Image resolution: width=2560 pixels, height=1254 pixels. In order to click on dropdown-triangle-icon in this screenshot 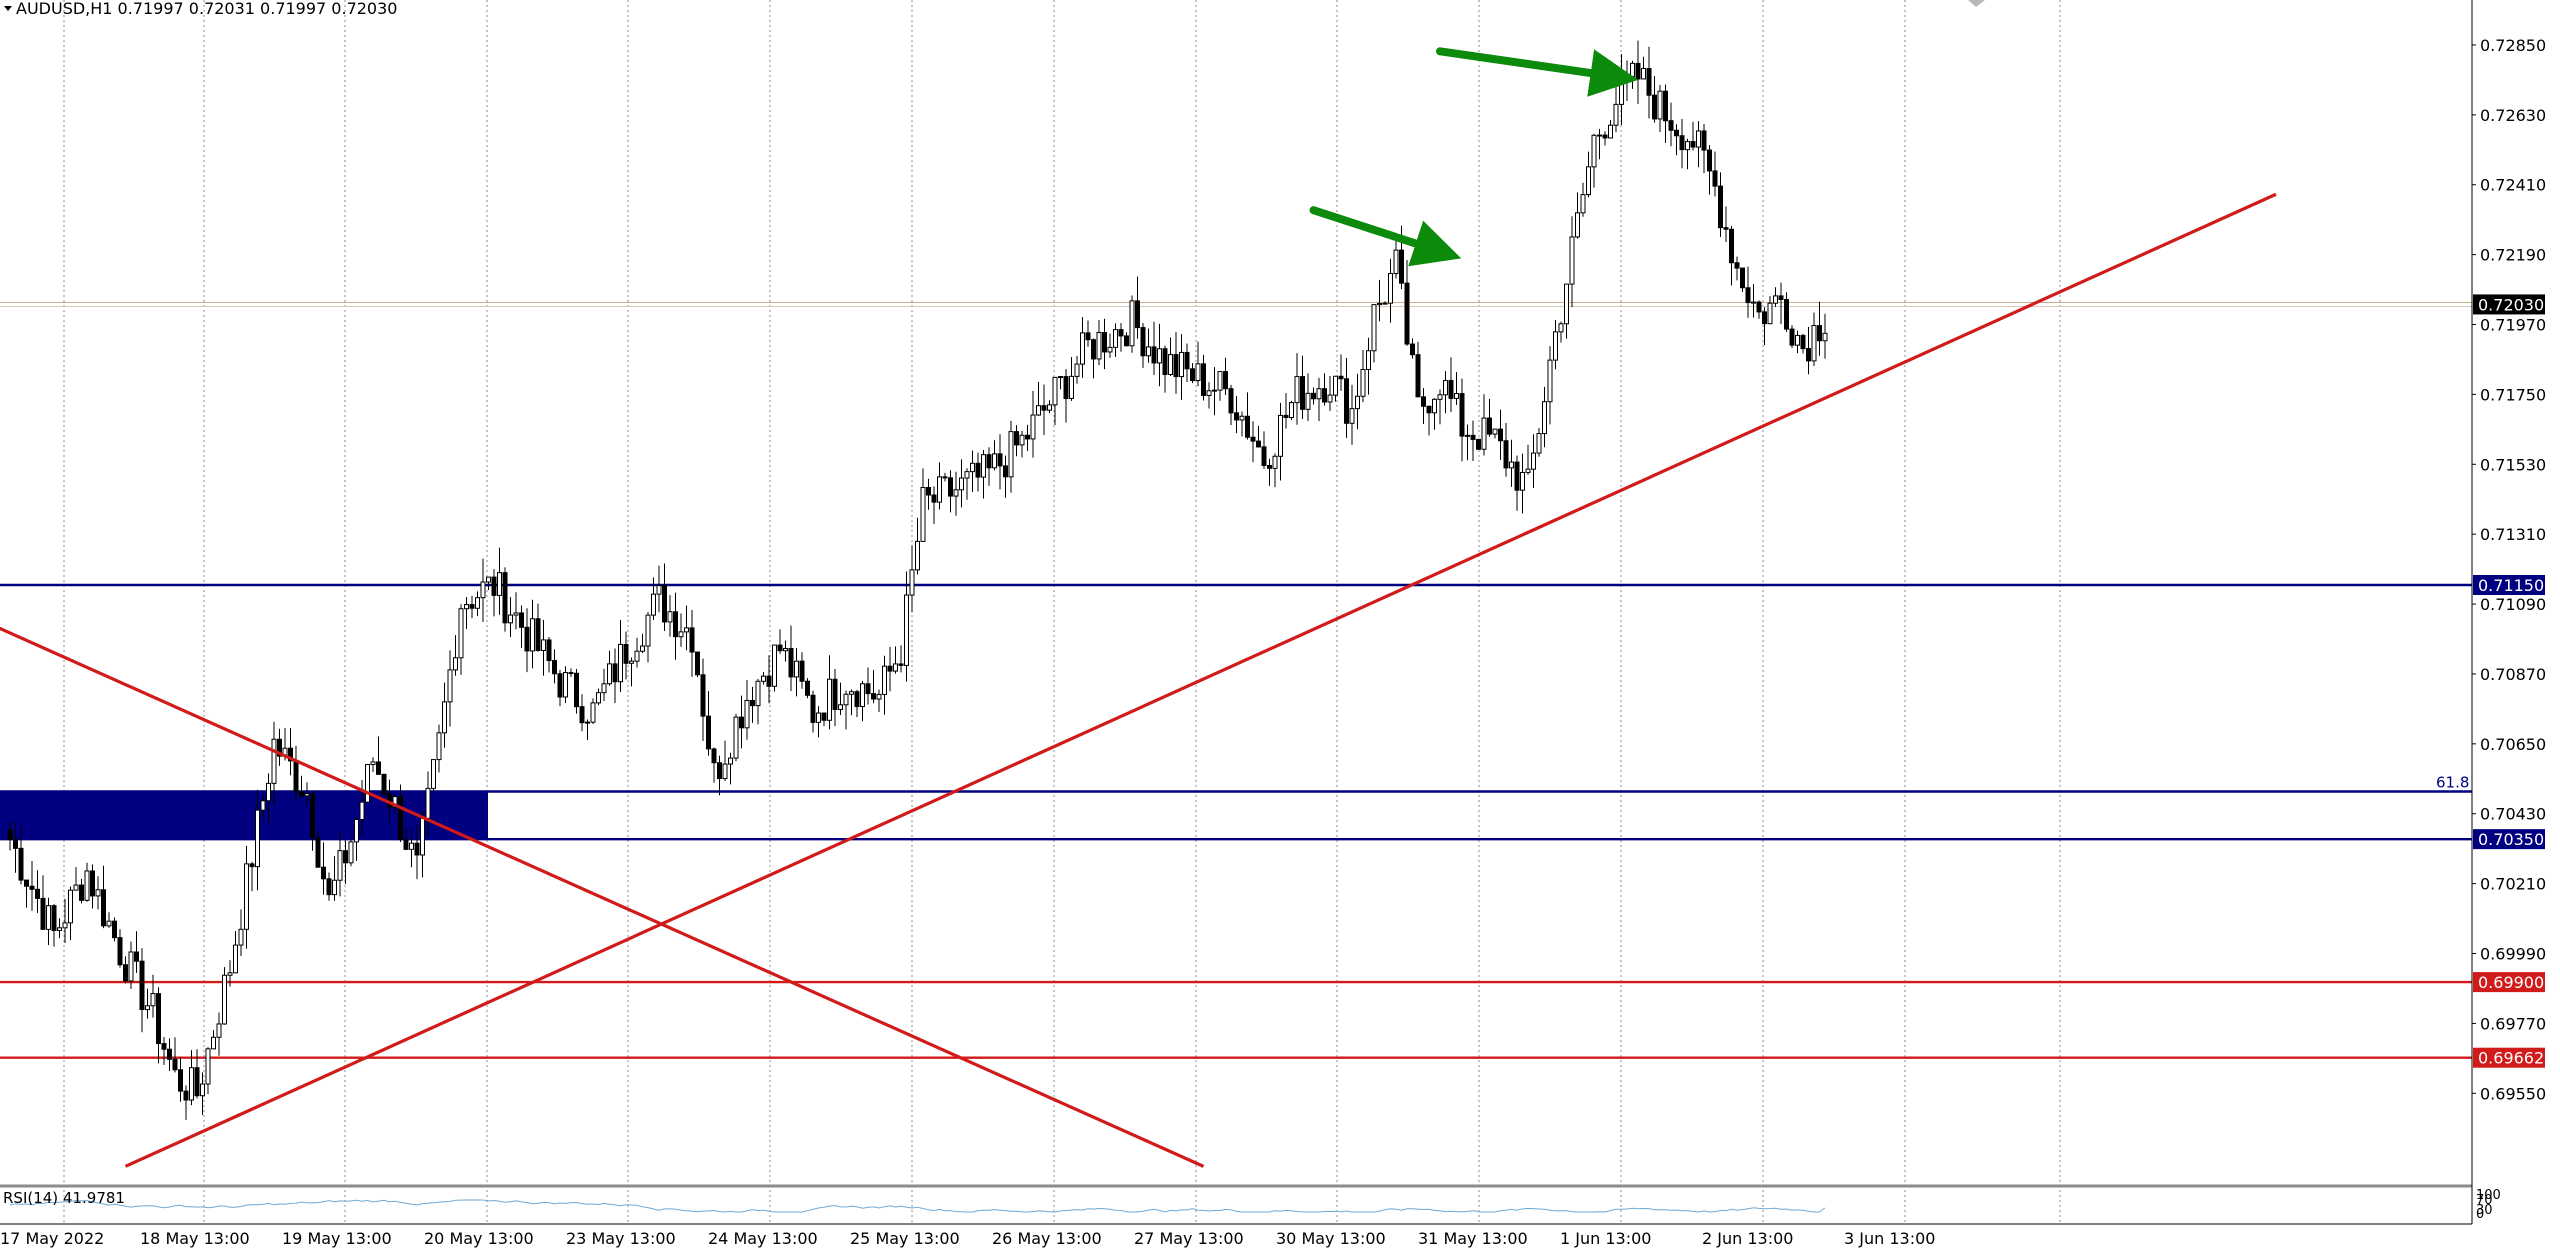, I will do `click(8, 8)`.